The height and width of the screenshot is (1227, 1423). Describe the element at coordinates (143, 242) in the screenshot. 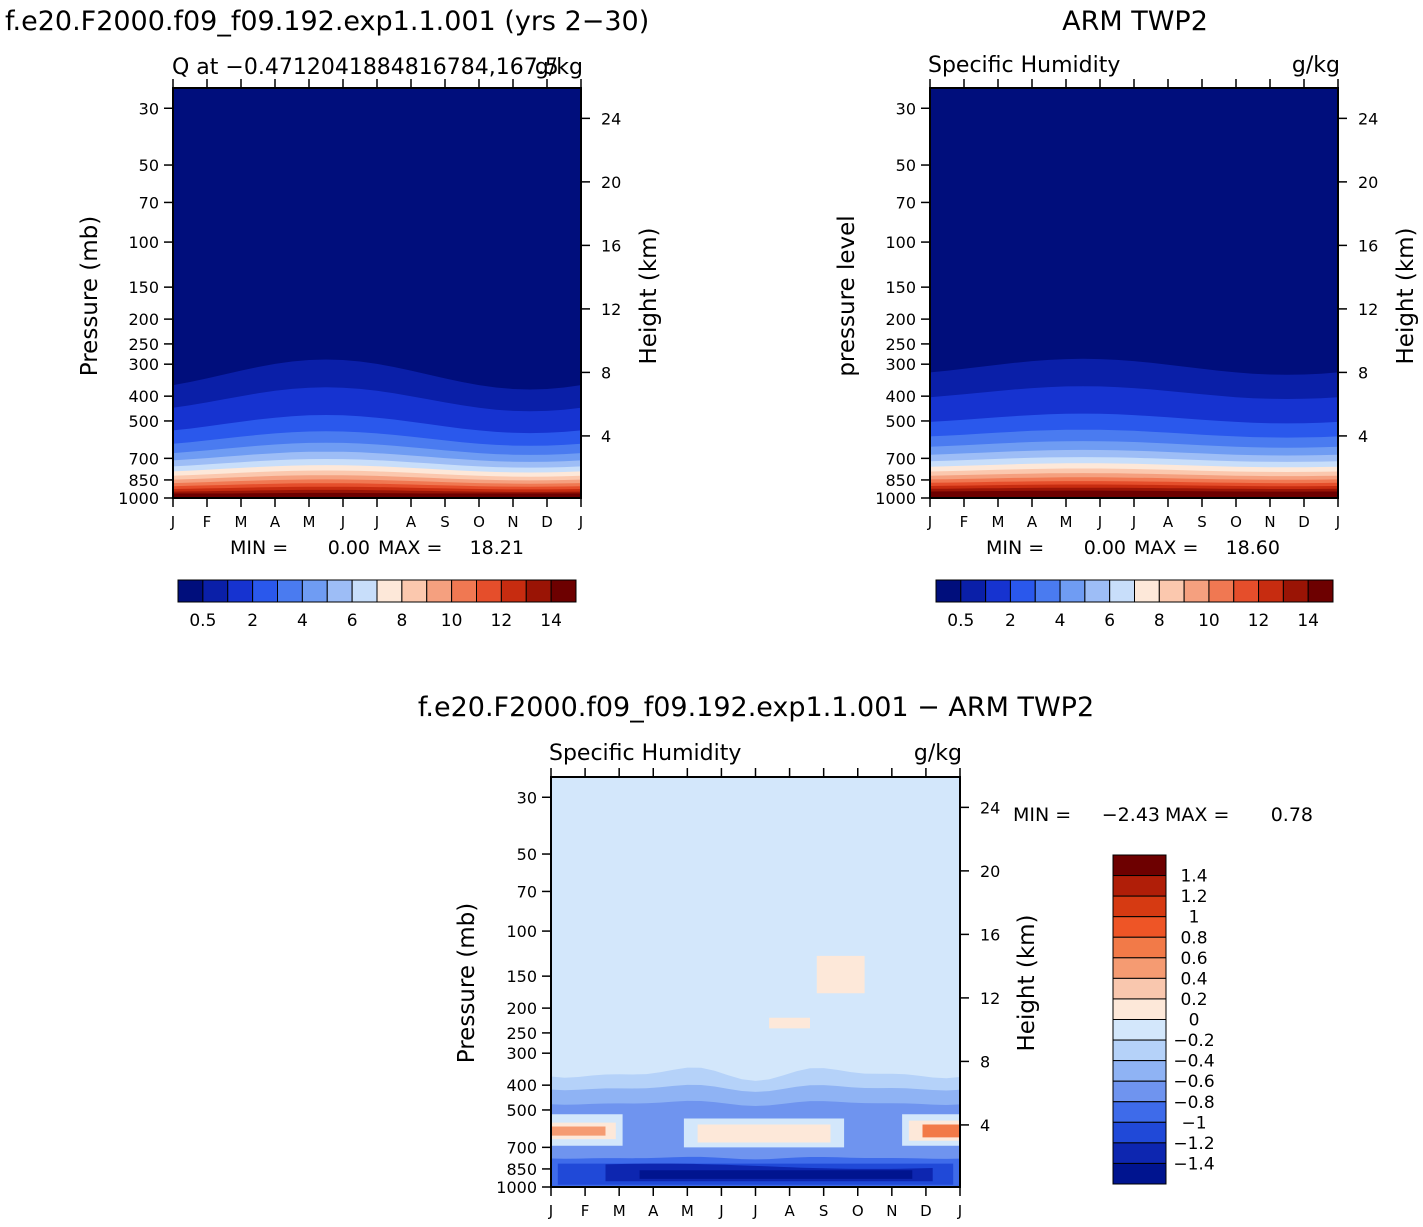

I see `pressure-tick-label: 100` at that location.